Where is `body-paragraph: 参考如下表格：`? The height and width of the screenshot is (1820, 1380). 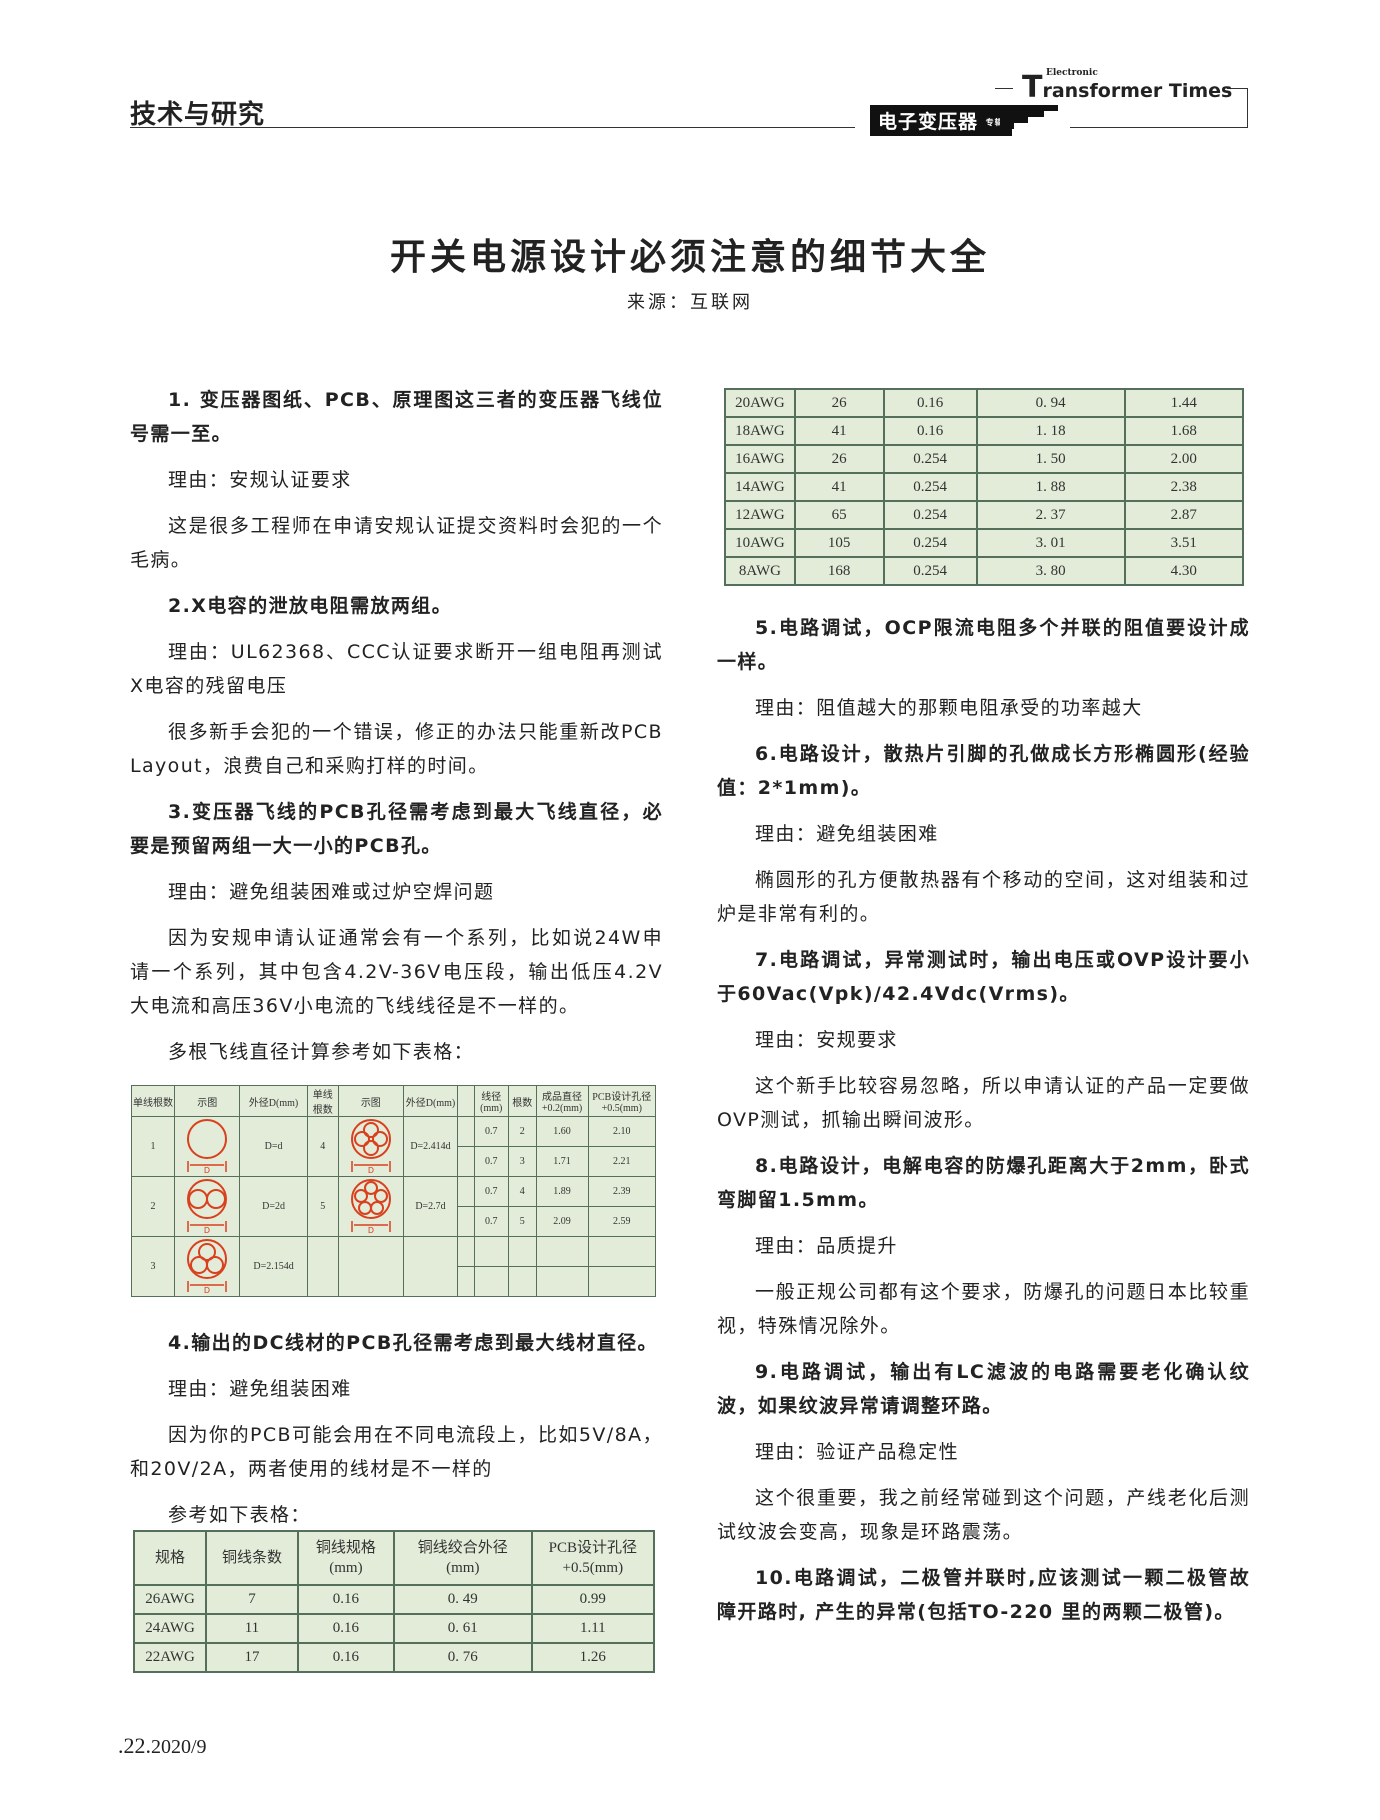
body-paragraph: 参考如下表格： is located at coordinates (239, 1514).